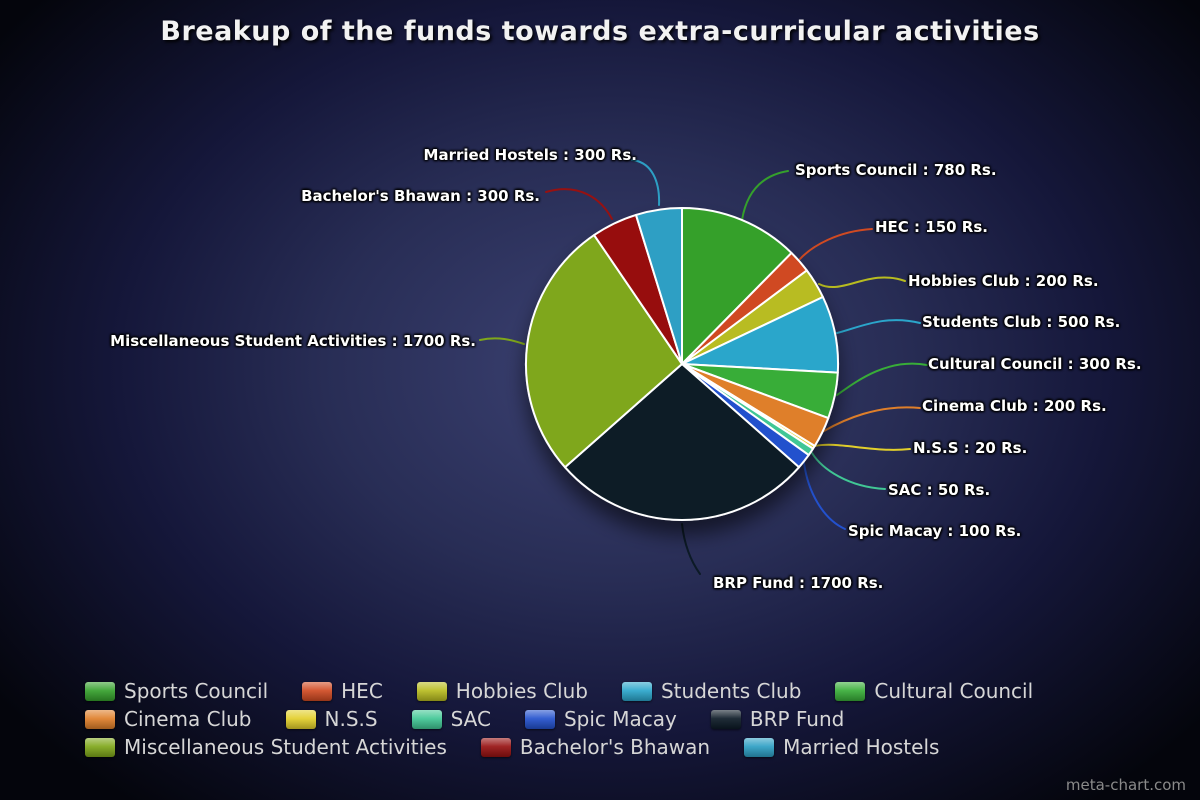 Image resolution: width=1200 pixels, height=800 pixels. I want to click on pie-slice-cultural-council, so click(760, 391).